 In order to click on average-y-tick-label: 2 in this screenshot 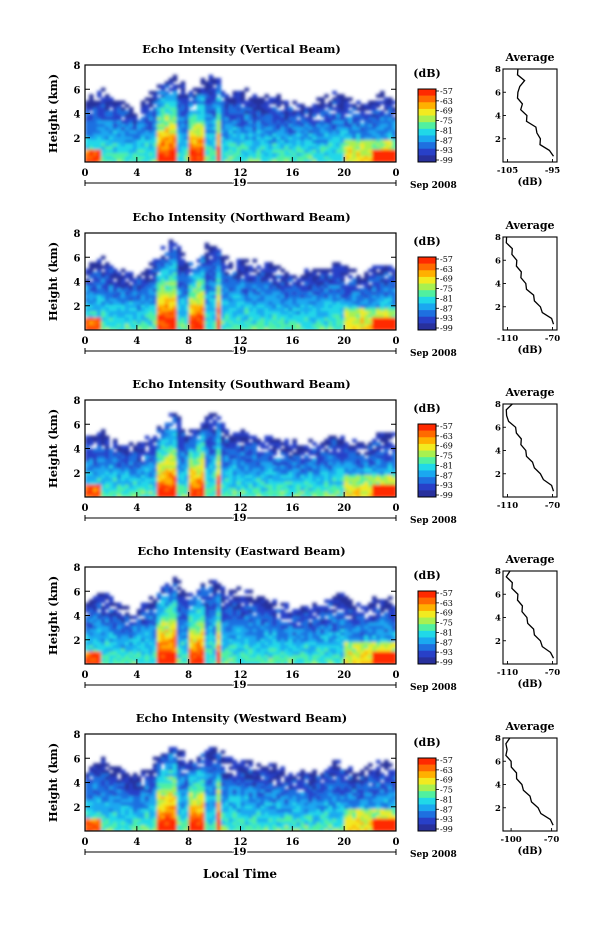, I will do `click(498, 475)`.